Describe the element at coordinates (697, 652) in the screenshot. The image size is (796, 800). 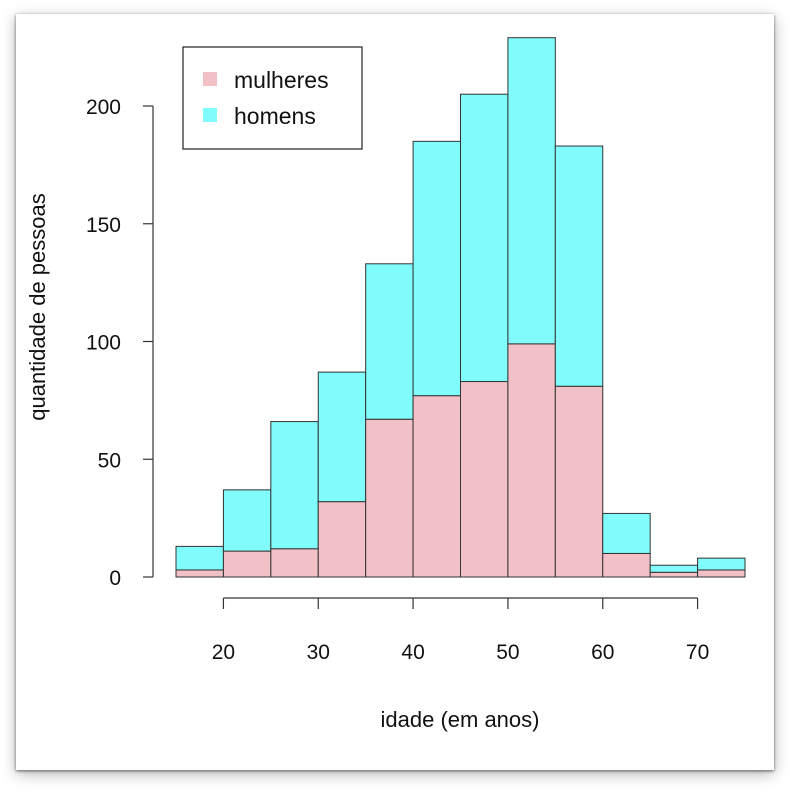
I see `x-tick-label-70: 70` at that location.